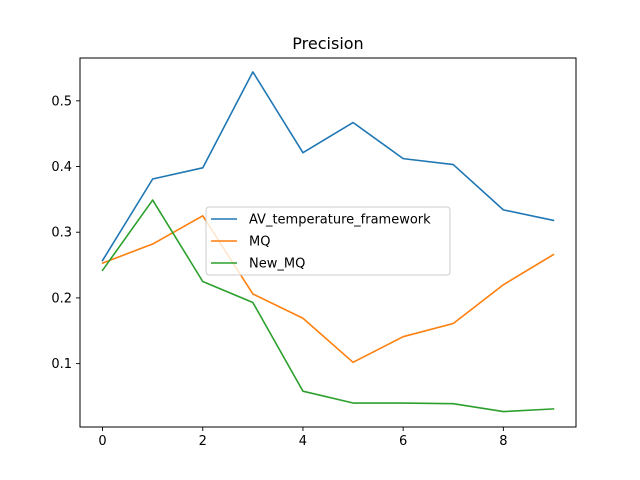  What do you see at coordinates (61, 298) in the screenshot?
I see `y-tick-label: 0.2` at bounding box center [61, 298].